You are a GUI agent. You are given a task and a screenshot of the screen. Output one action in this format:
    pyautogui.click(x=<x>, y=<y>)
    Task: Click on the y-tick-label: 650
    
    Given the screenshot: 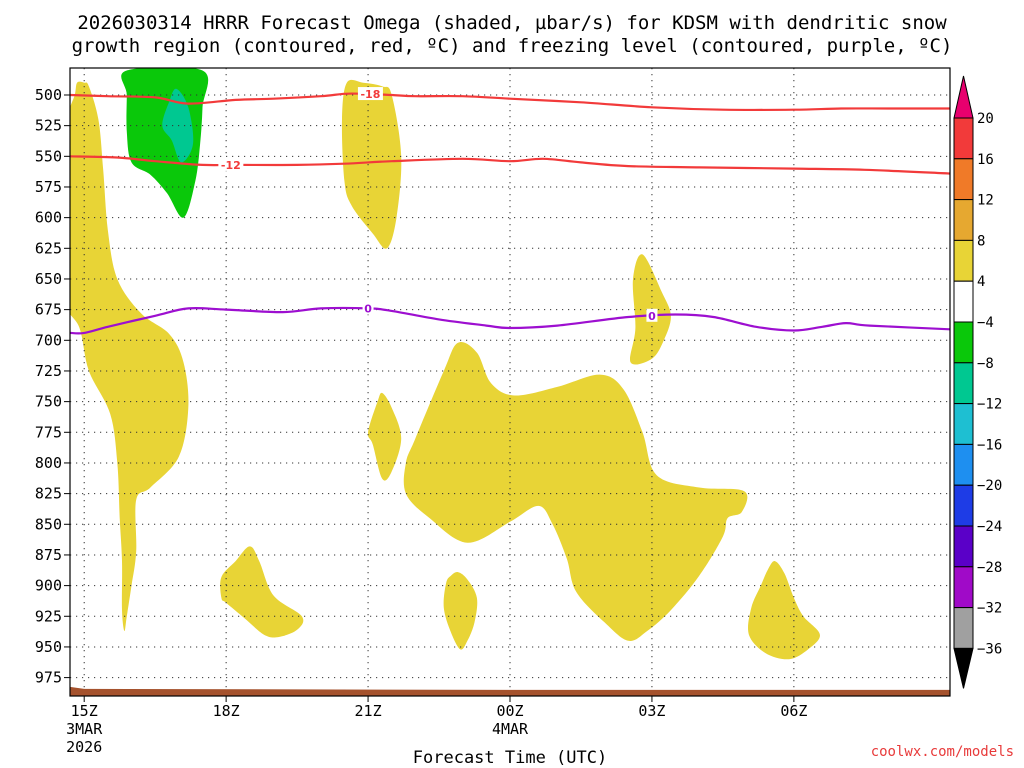 What is the action you would take?
    pyautogui.click(x=48, y=279)
    